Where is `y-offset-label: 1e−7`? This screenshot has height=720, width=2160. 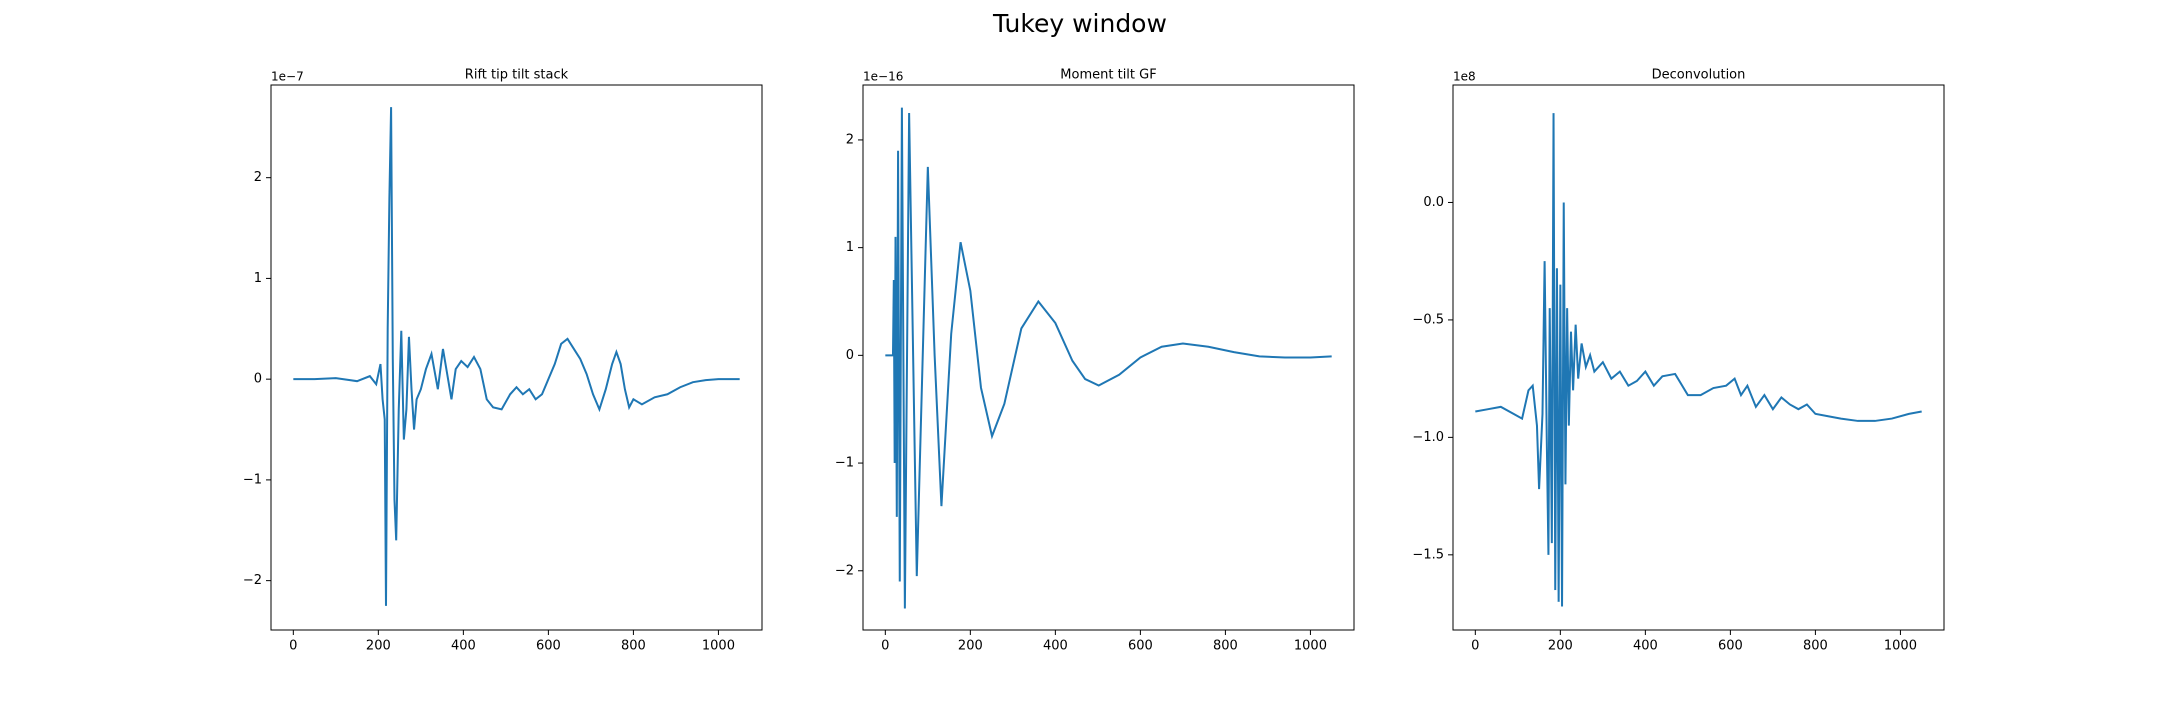
y-offset-label: 1e−7 is located at coordinates (287, 77).